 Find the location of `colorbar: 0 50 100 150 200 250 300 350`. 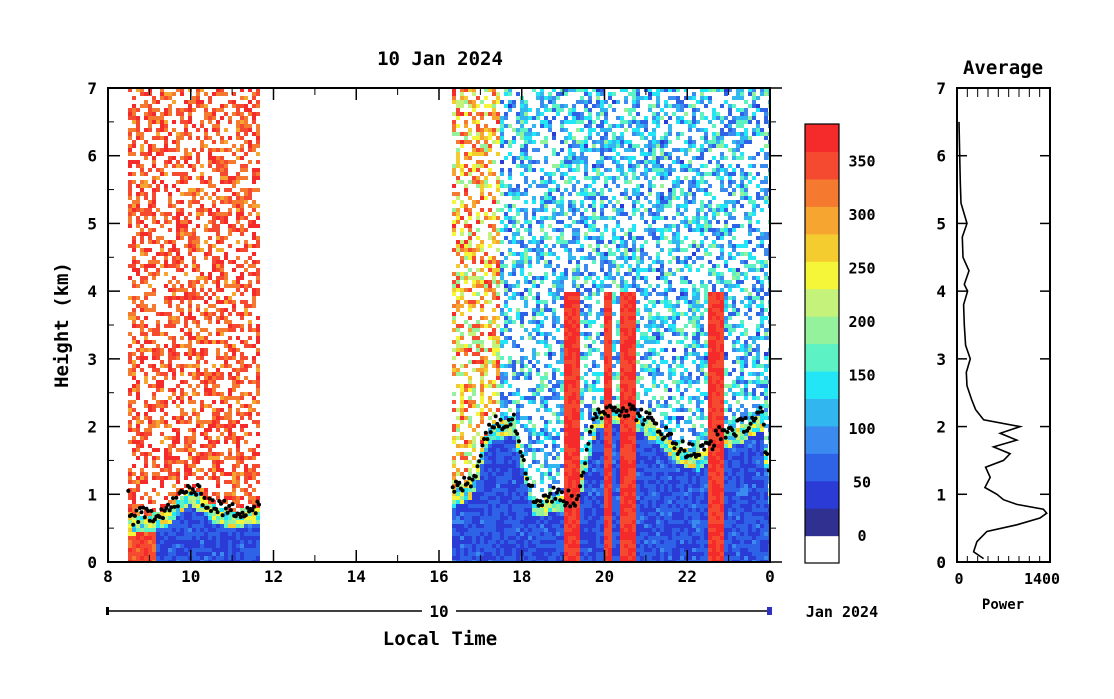

colorbar: 0 50 100 150 200 250 300 350 is located at coordinates (840, 343).